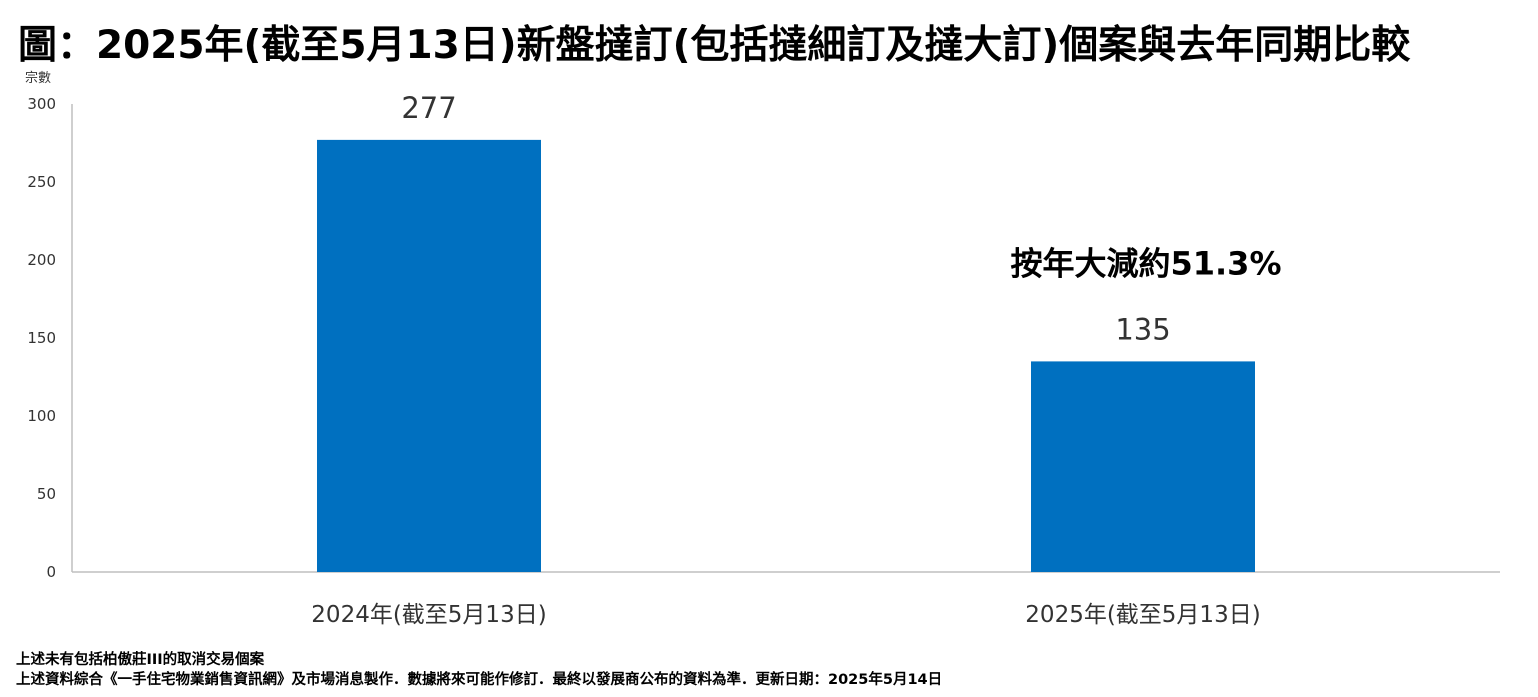 The height and width of the screenshot is (697, 1538). What do you see at coordinates (46, 494) in the screenshot?
I see `y-tick-label: 50` at bounding box center [46, 494].